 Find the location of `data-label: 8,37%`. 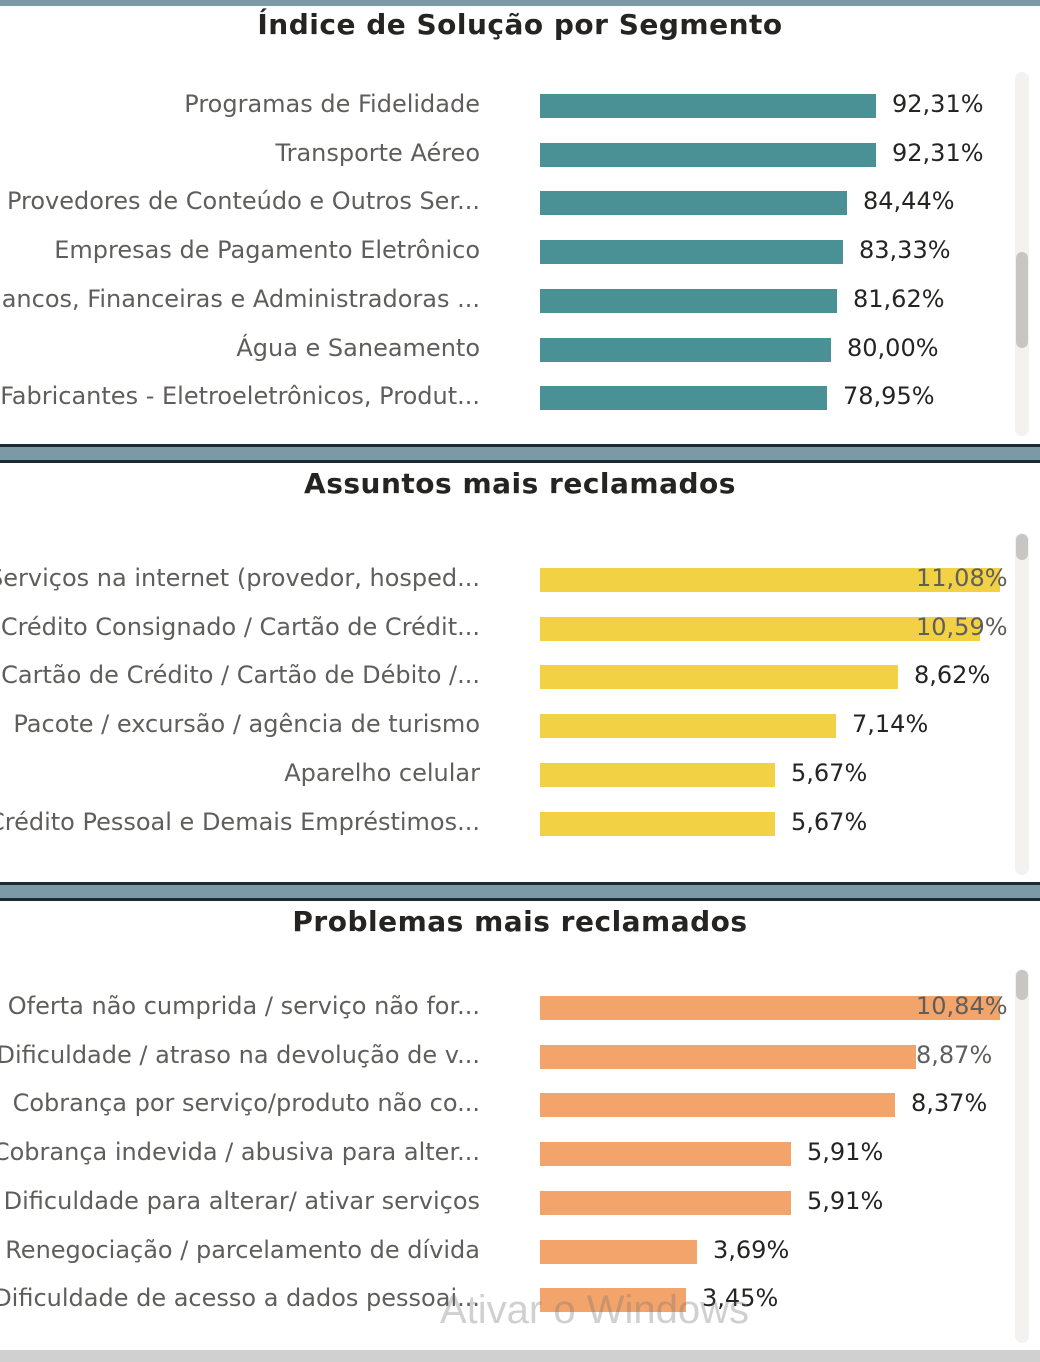

data-label: 8,37% is located at coordinates (949, 1103).